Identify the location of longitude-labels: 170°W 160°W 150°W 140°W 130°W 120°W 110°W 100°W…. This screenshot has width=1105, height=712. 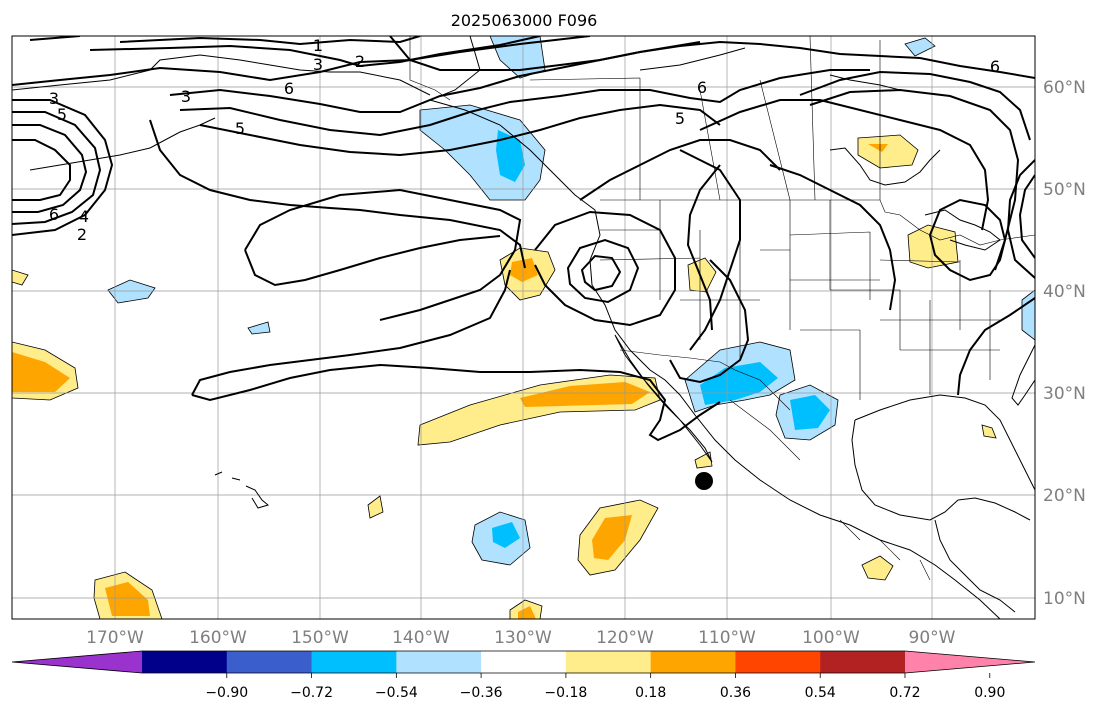
(521, 638).